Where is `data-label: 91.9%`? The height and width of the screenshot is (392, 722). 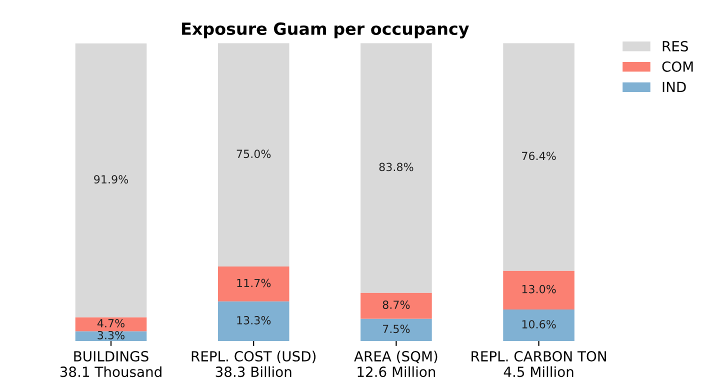 data-label: 91.9% is located at coordinates (111, 179).